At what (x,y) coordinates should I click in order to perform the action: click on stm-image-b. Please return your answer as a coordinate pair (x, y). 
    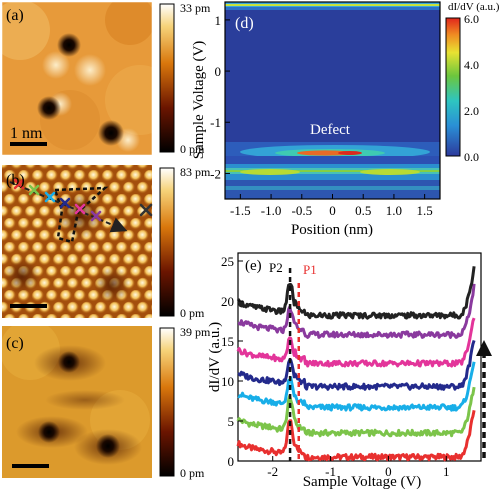
    Looking at the image, I should click on (77, 241).